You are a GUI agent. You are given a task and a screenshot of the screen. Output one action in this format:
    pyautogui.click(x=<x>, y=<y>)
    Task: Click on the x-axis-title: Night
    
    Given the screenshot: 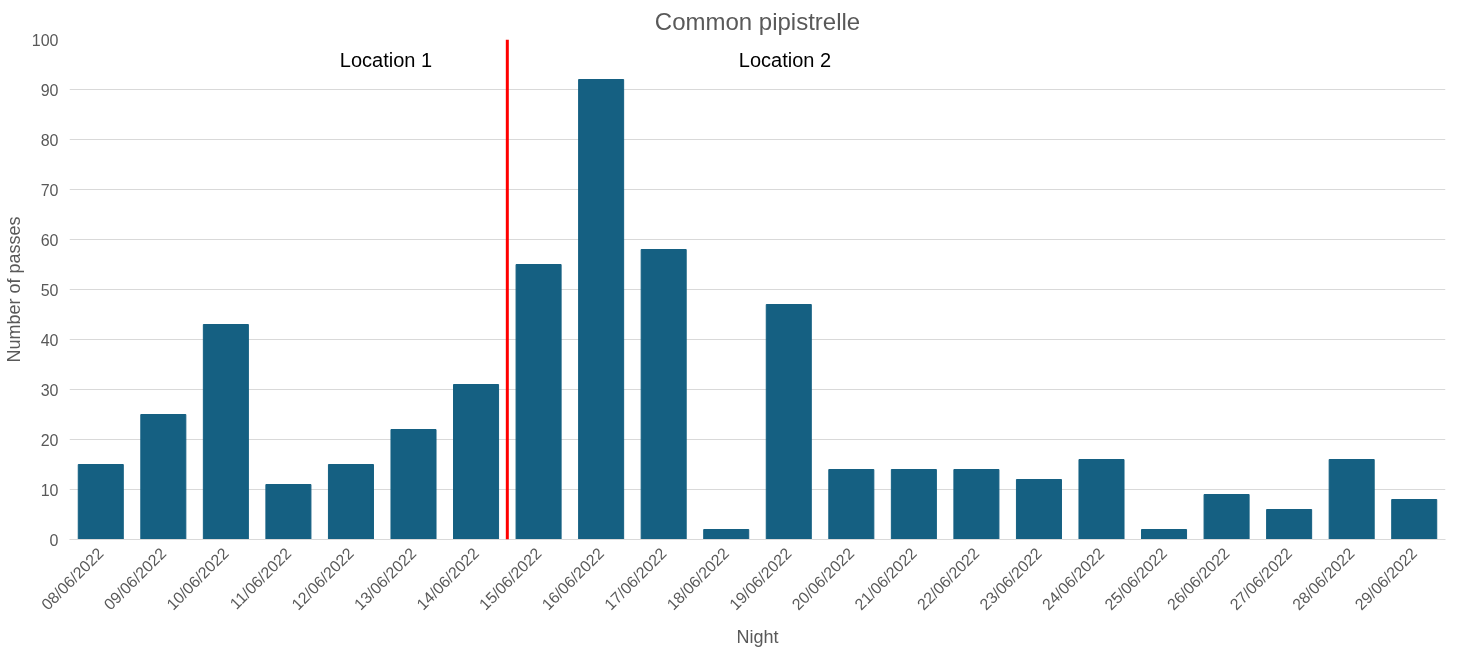 What is the action you would take?
    pyautogui.click(x=757, y=637)
    